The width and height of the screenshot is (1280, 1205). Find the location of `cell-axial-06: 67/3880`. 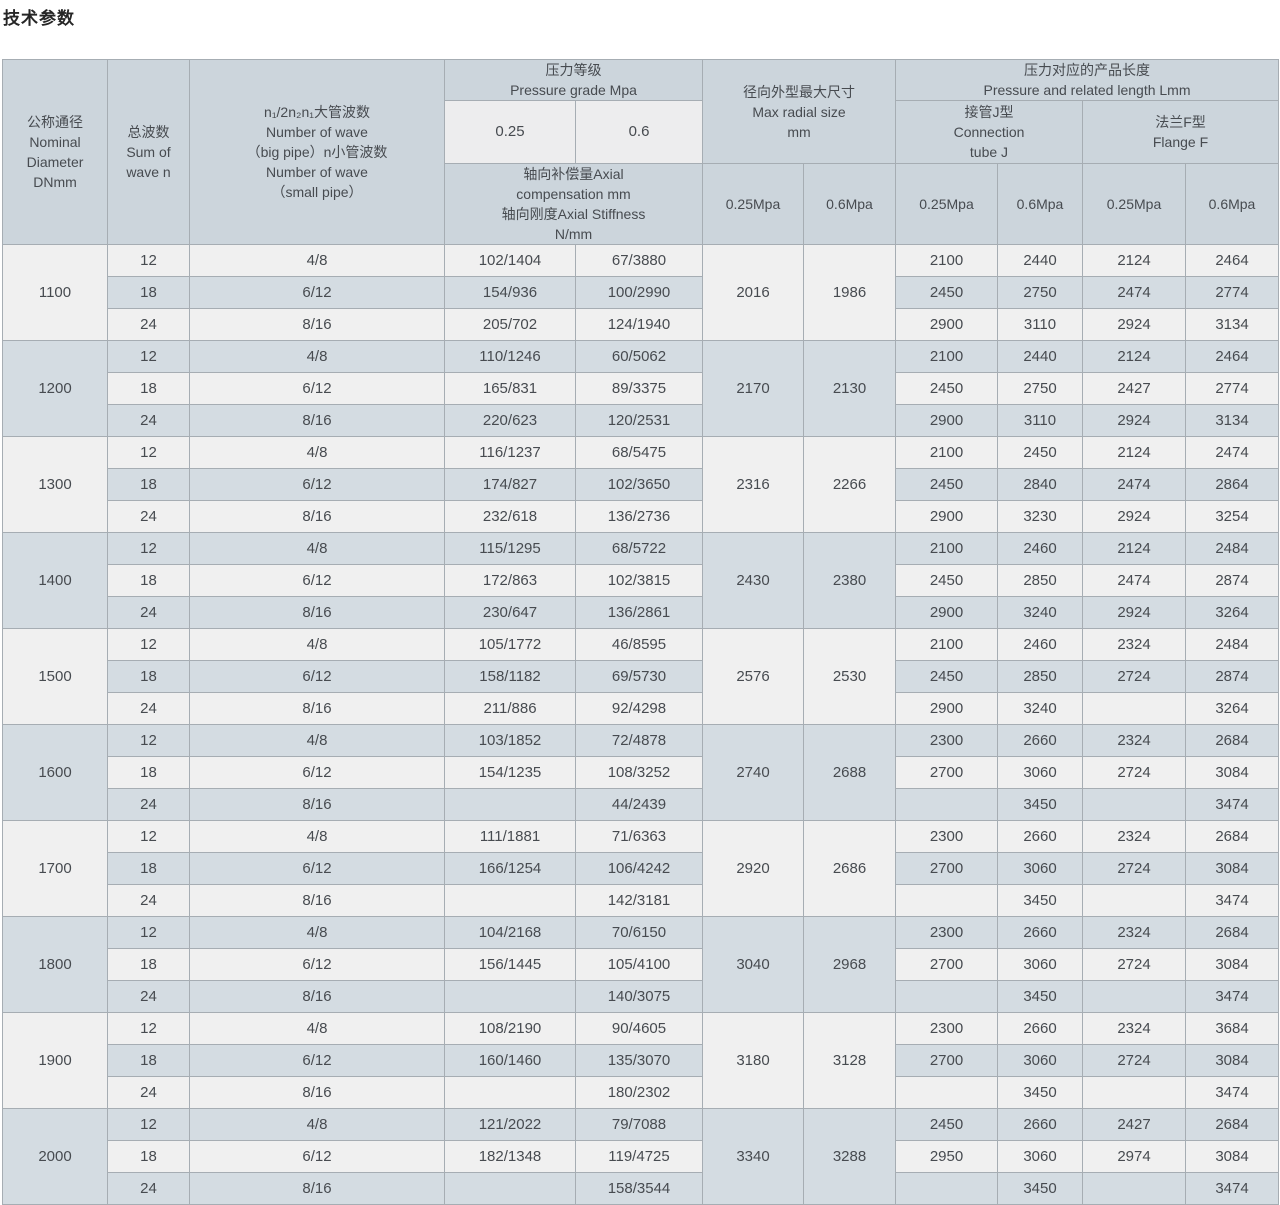

cell-axial-06: 67/3880 is located at coordinates (639, 260).